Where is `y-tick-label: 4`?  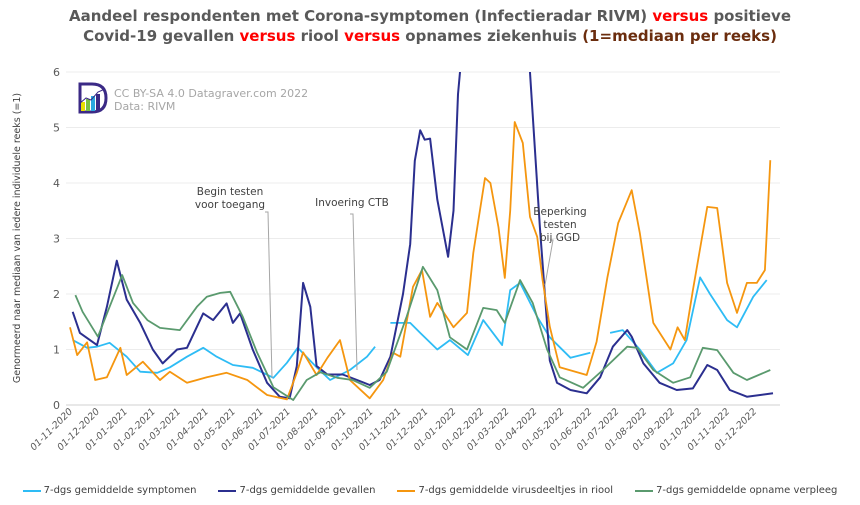
y-tick-label: 4 is located at coordinates (56, 183).